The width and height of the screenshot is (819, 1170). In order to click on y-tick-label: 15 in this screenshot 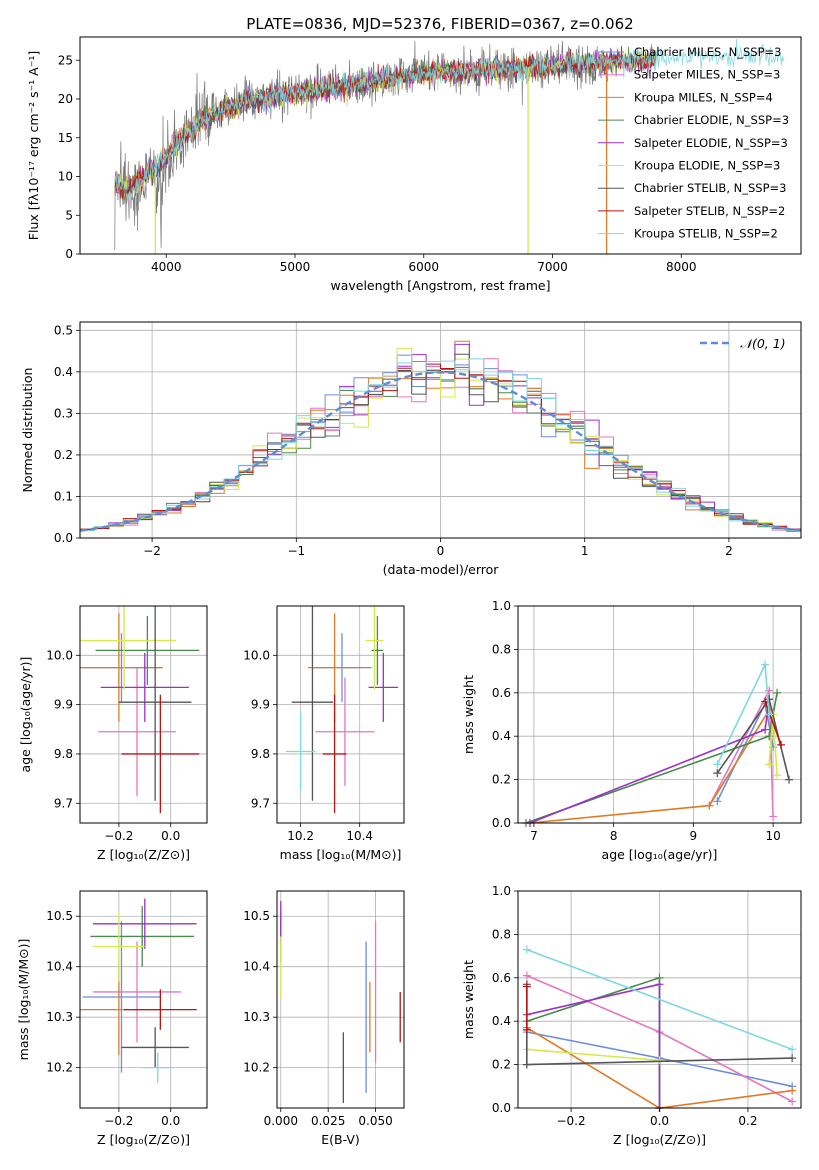, I will do `click(65, 138)`.